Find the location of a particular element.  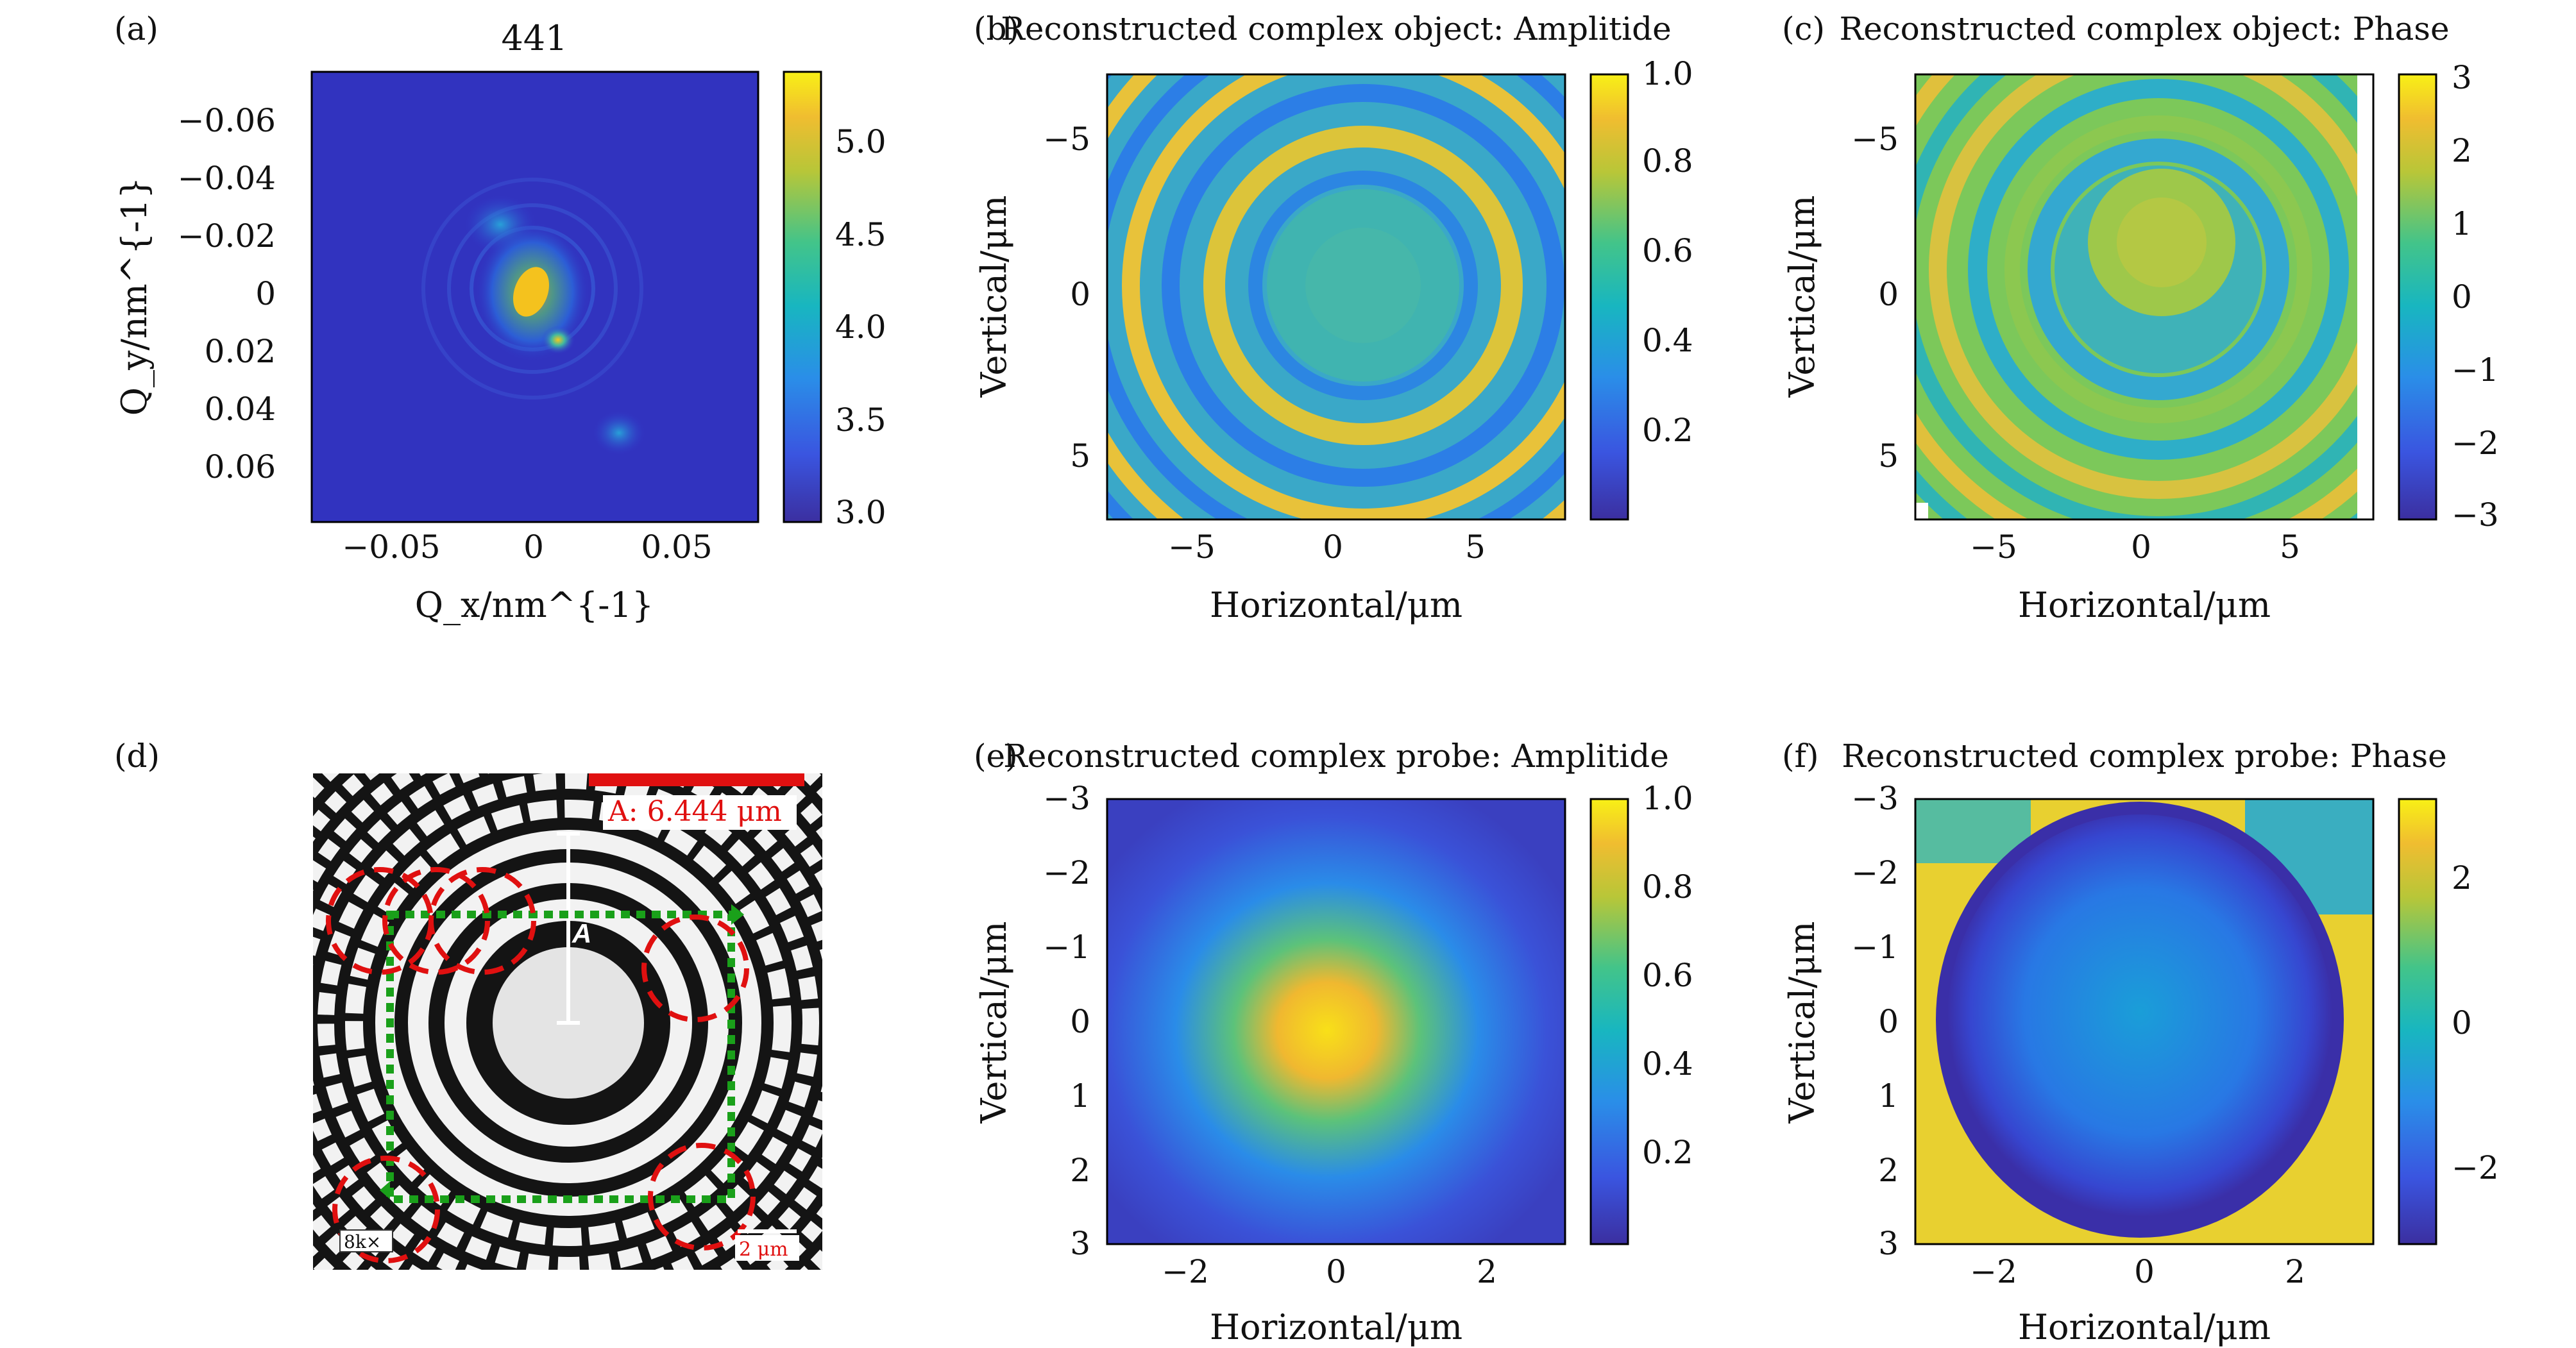

panel-a-cbar-tick: 5.0 is located at coordinates (860, 141).